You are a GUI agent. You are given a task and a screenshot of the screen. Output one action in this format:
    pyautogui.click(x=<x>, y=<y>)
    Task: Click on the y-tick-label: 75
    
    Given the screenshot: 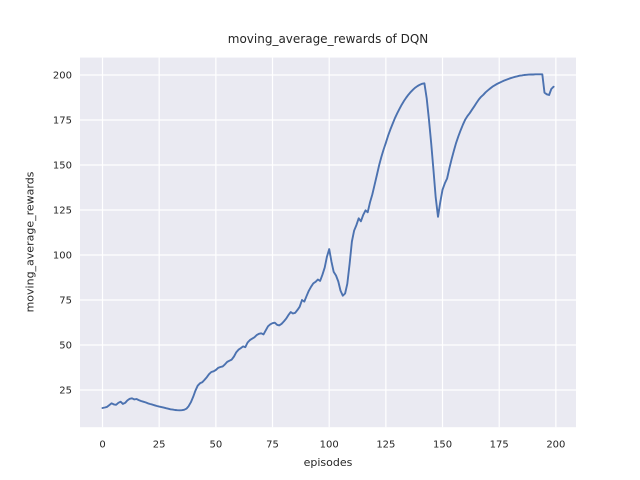 What is the action you would take?
    pyautogui.click(x=65, y=300)
    